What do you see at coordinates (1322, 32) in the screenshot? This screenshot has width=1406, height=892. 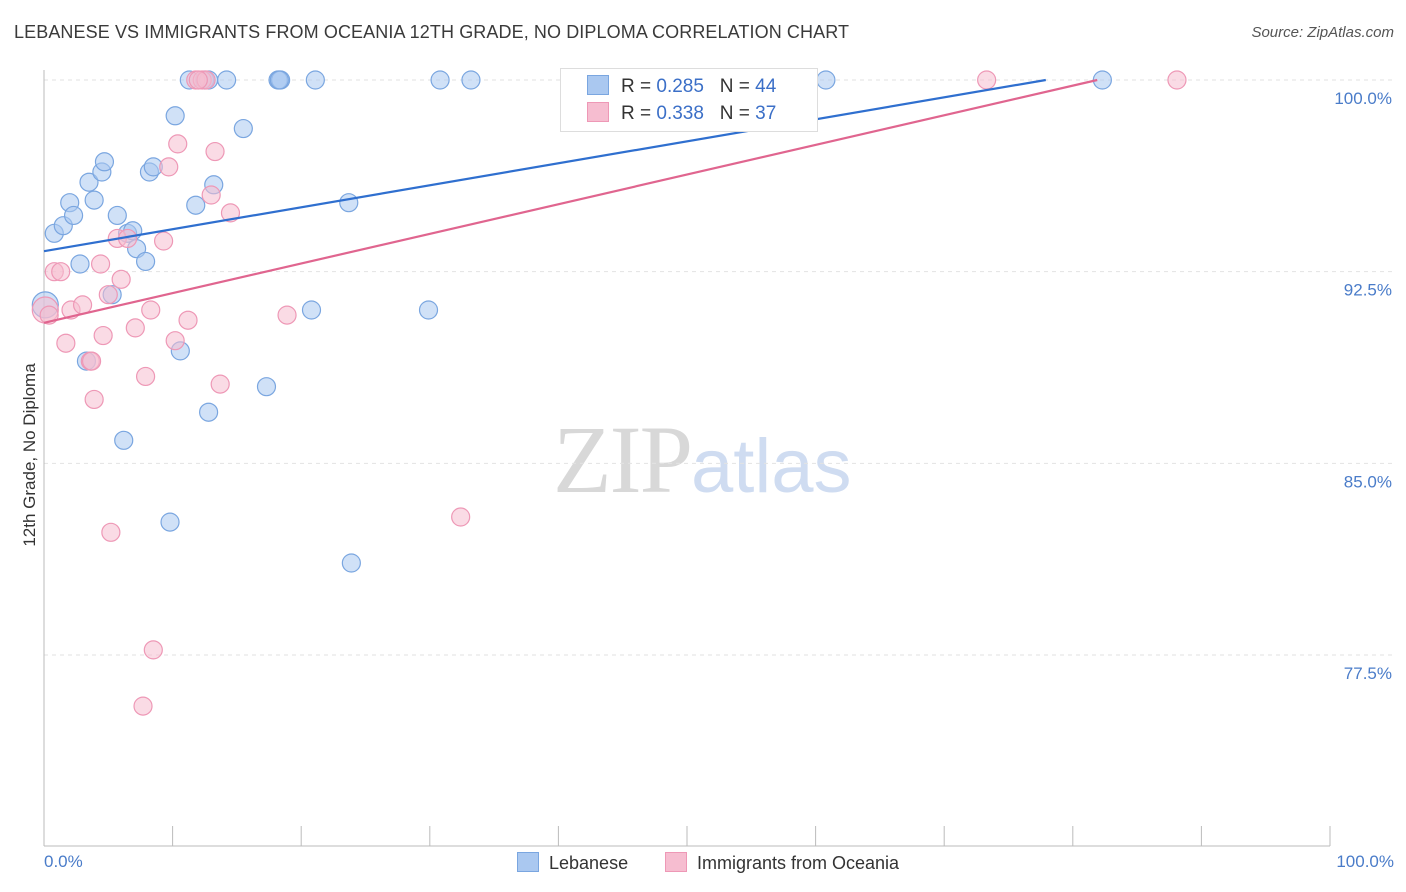 I see `source-label: Source: ZipAtlas.com` at bounding box center [1322, 32].